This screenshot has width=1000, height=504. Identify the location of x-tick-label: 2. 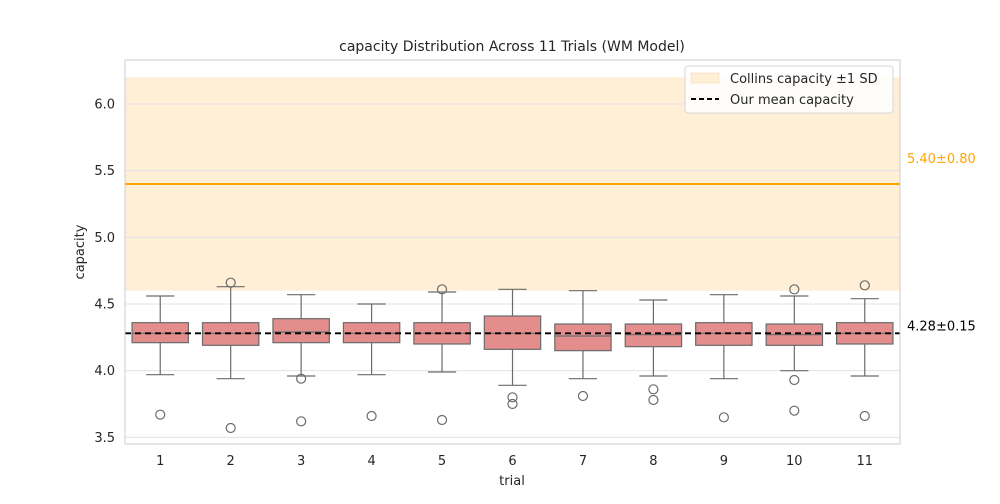
(231, 461).